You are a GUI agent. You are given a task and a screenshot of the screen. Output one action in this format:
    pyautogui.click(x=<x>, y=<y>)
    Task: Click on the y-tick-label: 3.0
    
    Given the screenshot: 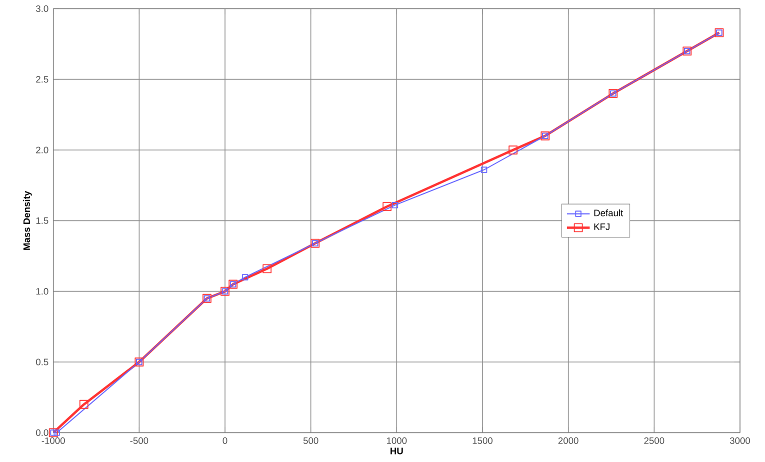 What is the action you would take?
    pyautogui.click(x=42, y=8)
    